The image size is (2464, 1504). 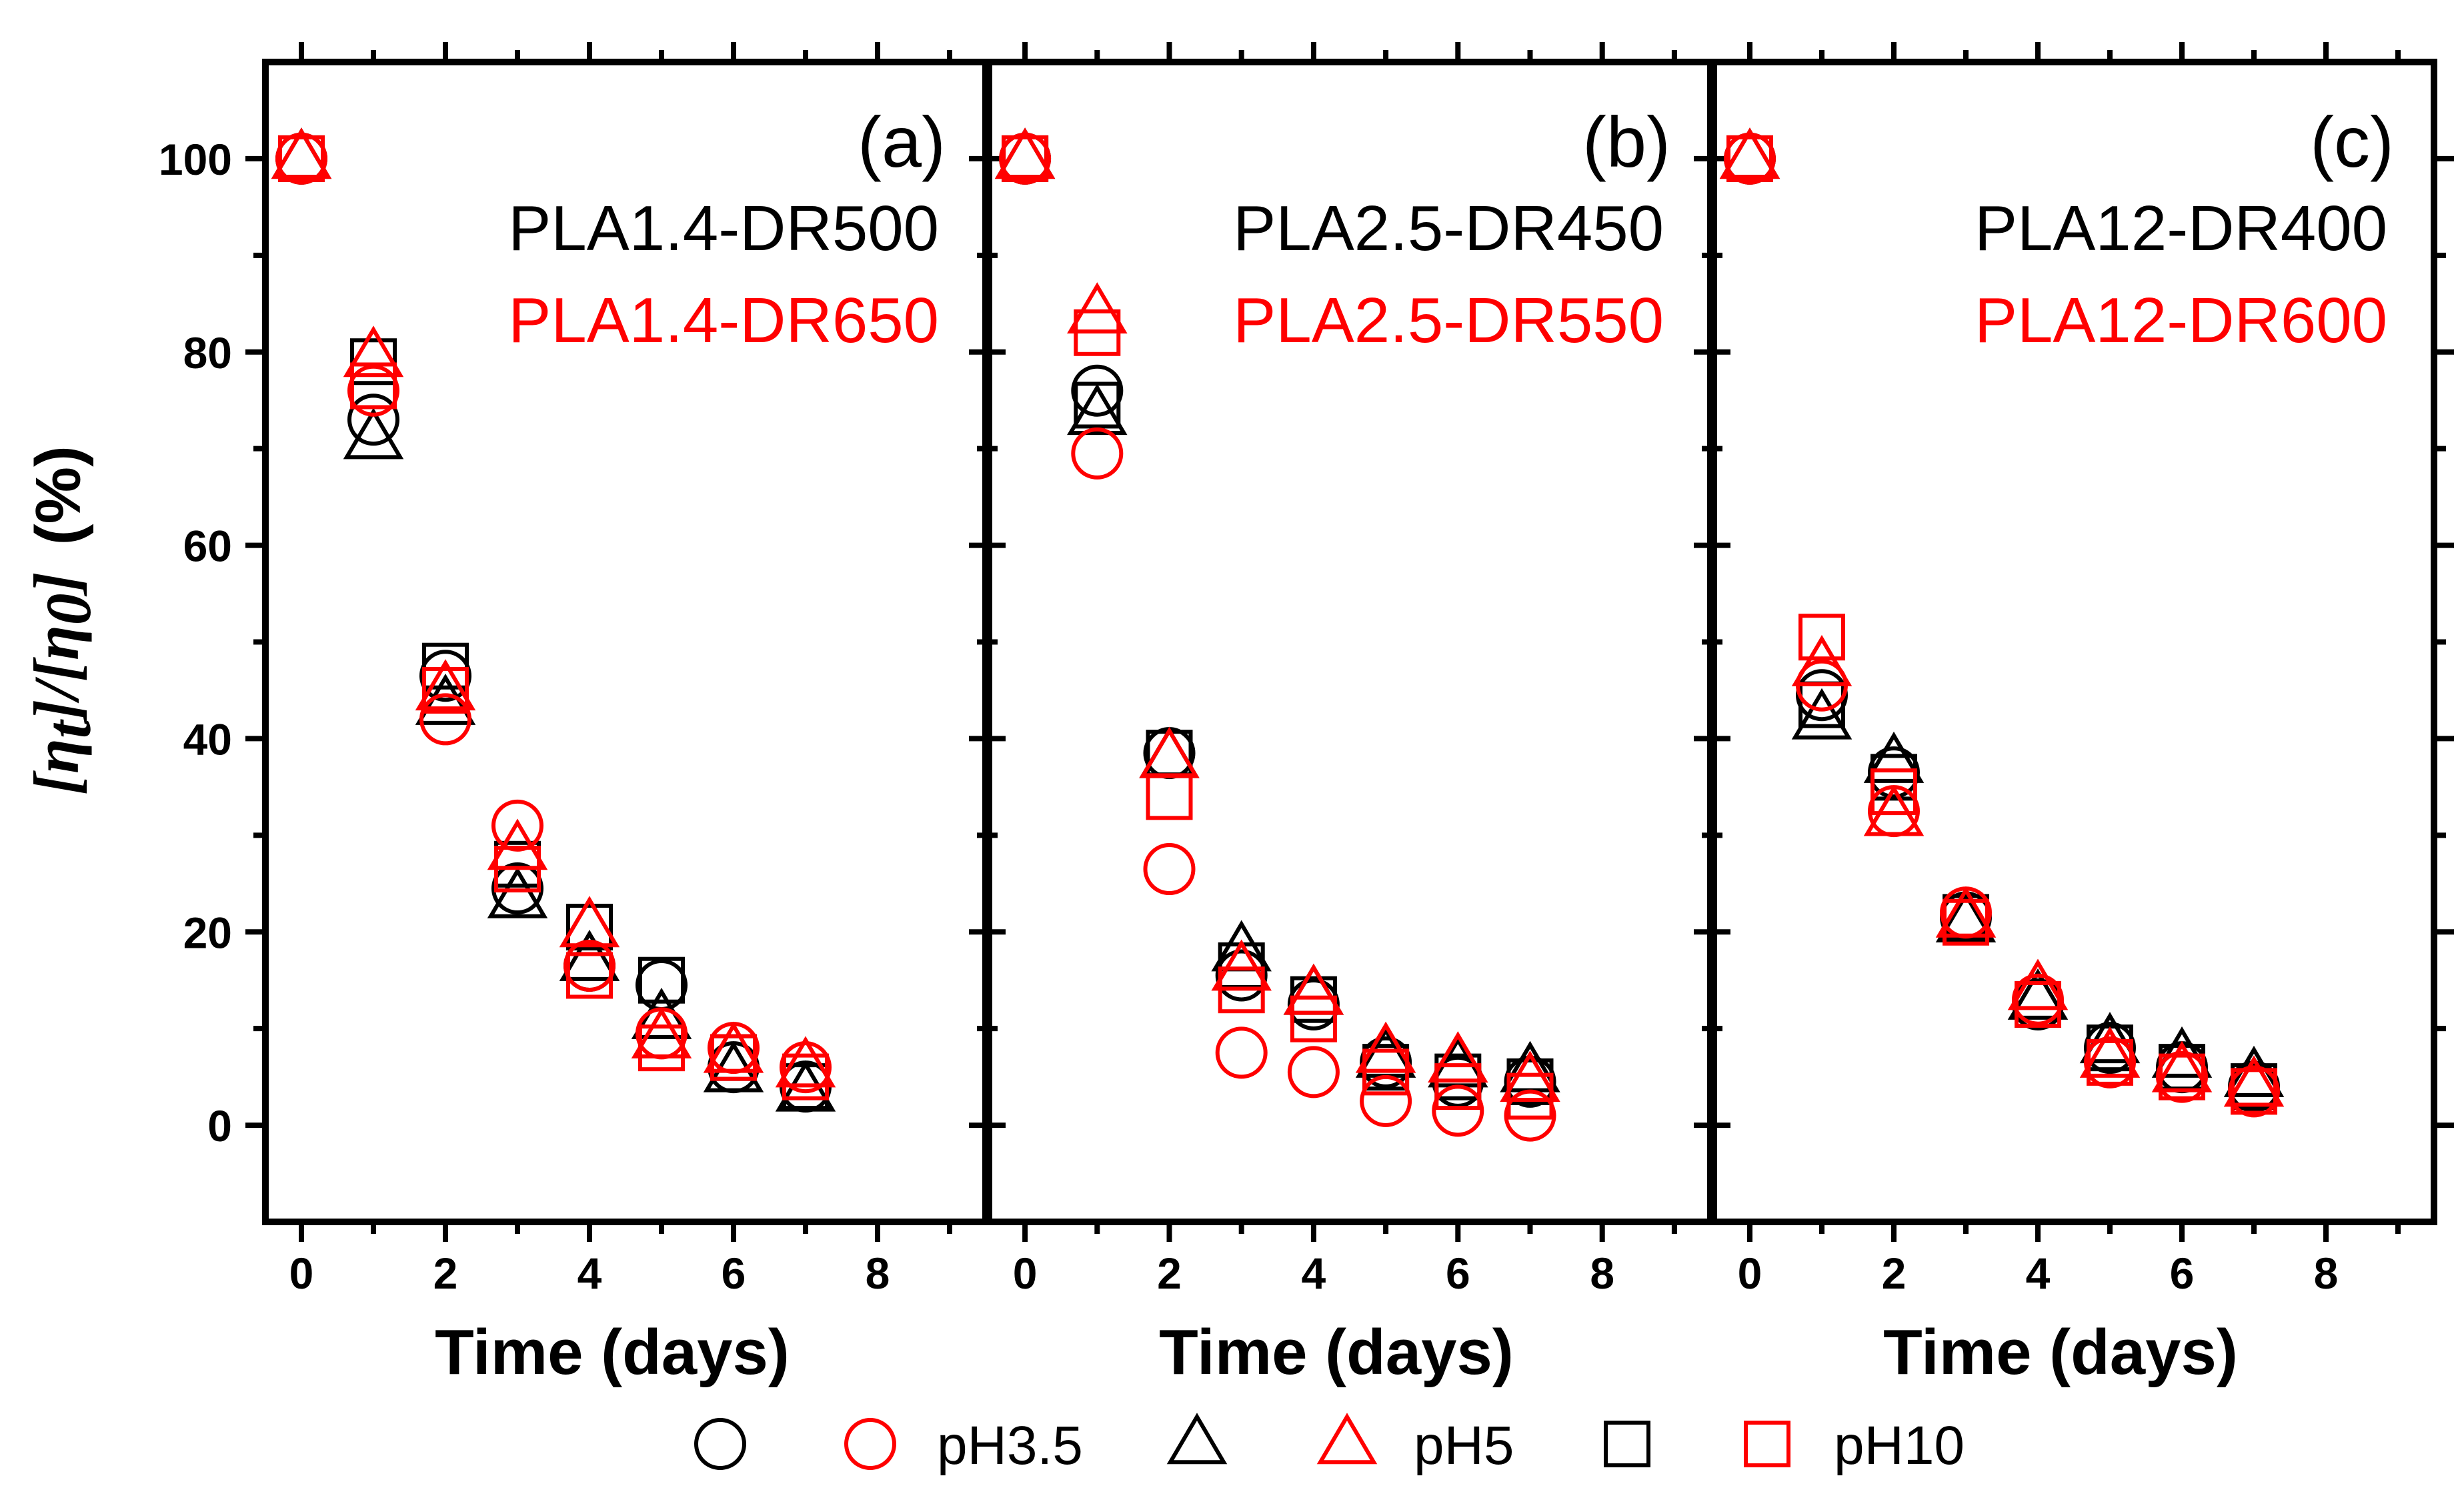 I want to click on series-PLA12-DR600-pH10, so click(x=2001, y=625).